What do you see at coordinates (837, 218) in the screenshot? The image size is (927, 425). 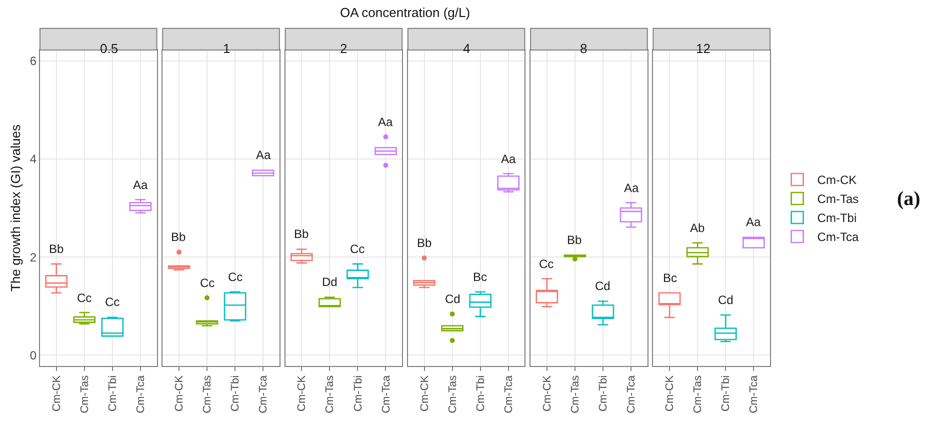 I see `legend-label: Cm-Tbi` at bounding box center [837, 218].